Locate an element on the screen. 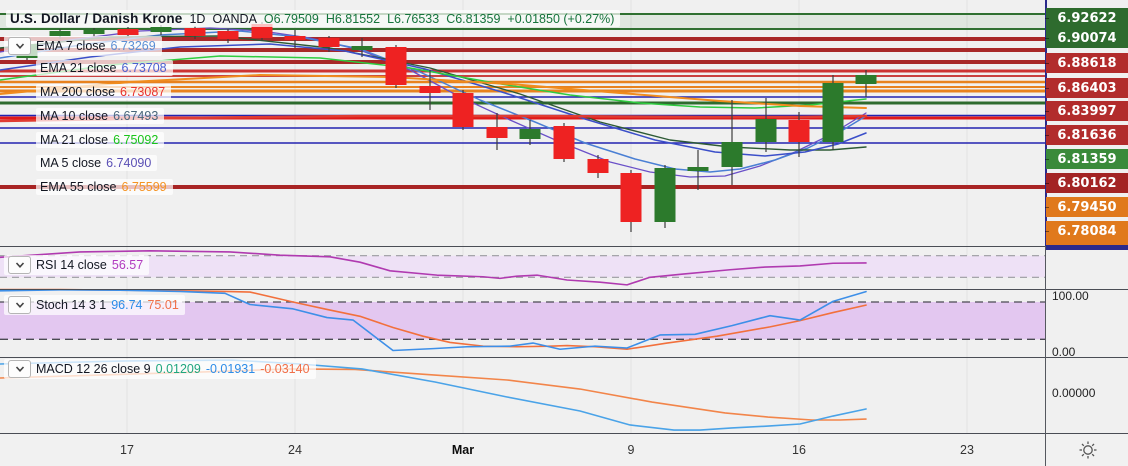 Image resolution: width=1128 pixels, height=466 pixels. price-axis-border-lower is located at coordinates (1045, 356).